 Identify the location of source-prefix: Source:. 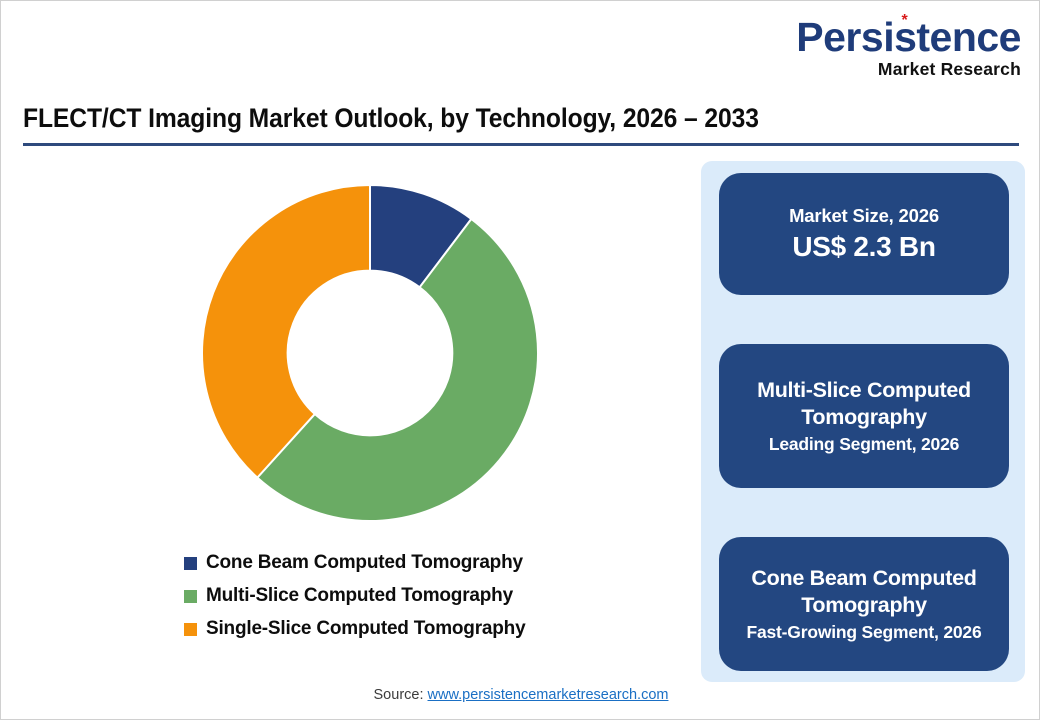
(400, 695).